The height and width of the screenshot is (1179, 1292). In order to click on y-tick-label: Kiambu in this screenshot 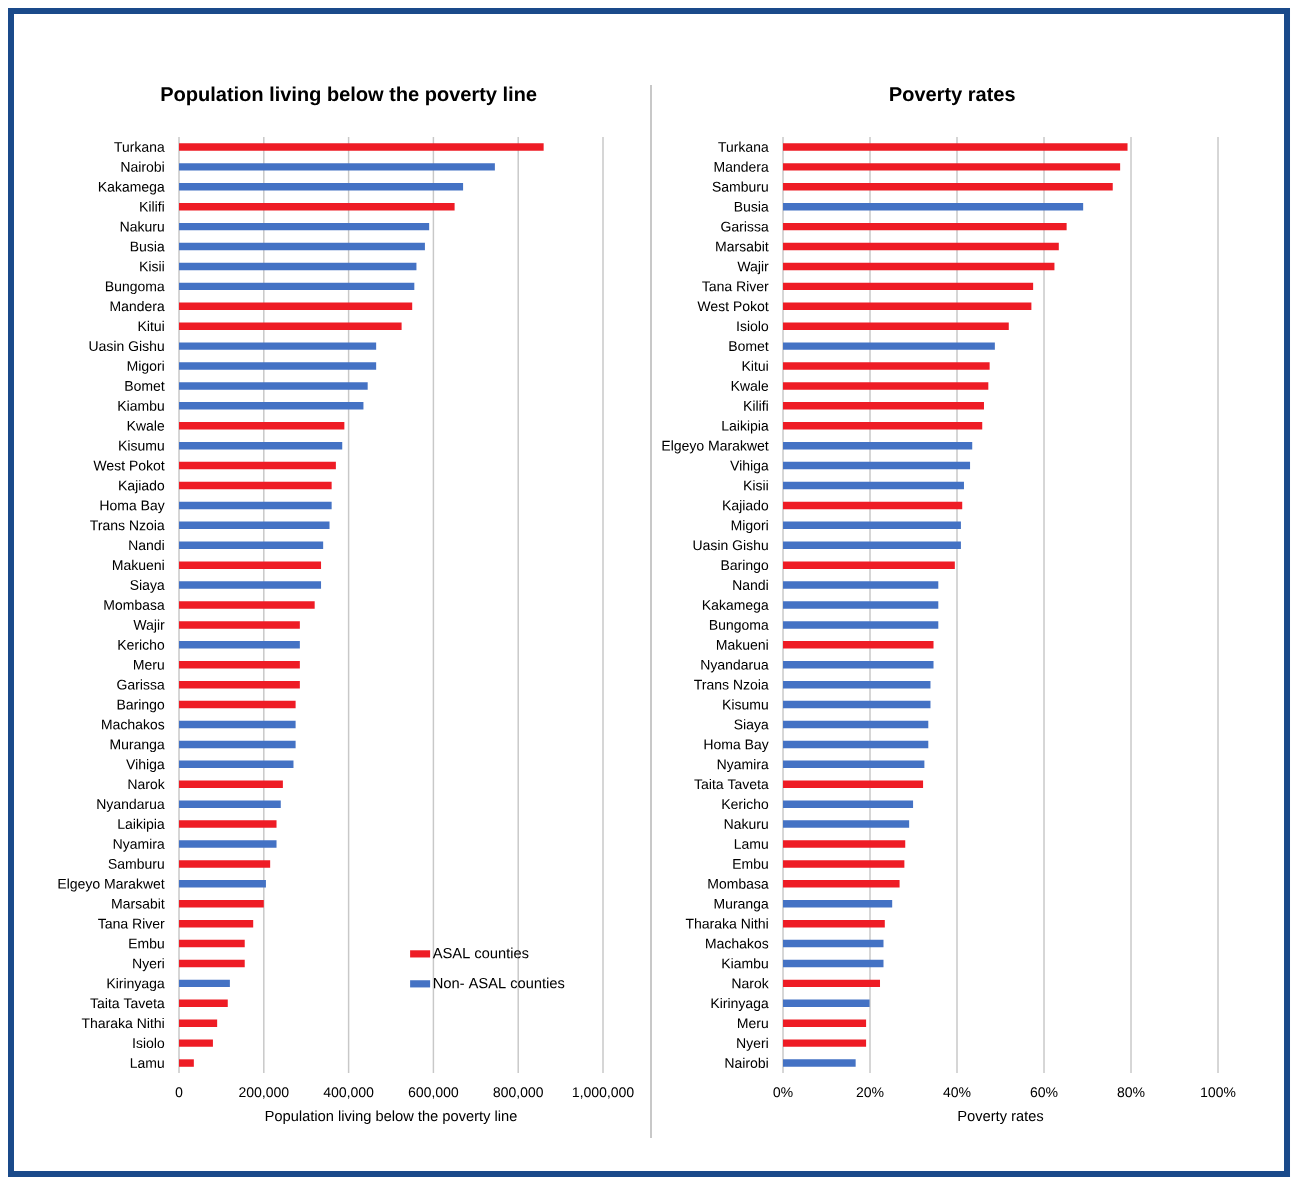, I will do `click(141, 405)`.